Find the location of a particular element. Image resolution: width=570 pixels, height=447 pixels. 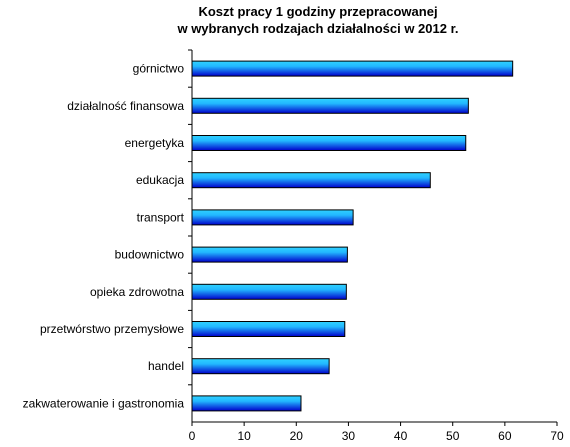

category-label-7: przetwórstwo przemysłowe is located at coordinates (112, 329).